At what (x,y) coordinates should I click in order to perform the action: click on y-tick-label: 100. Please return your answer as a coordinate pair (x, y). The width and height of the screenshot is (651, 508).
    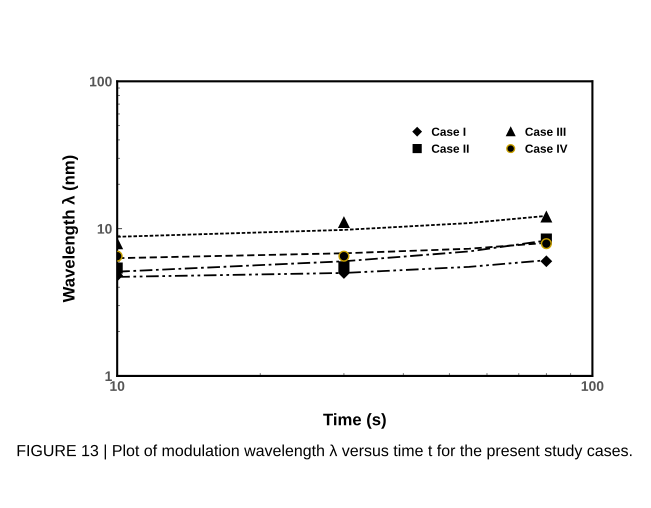
    Looking at the image, I should click on (101, 81).